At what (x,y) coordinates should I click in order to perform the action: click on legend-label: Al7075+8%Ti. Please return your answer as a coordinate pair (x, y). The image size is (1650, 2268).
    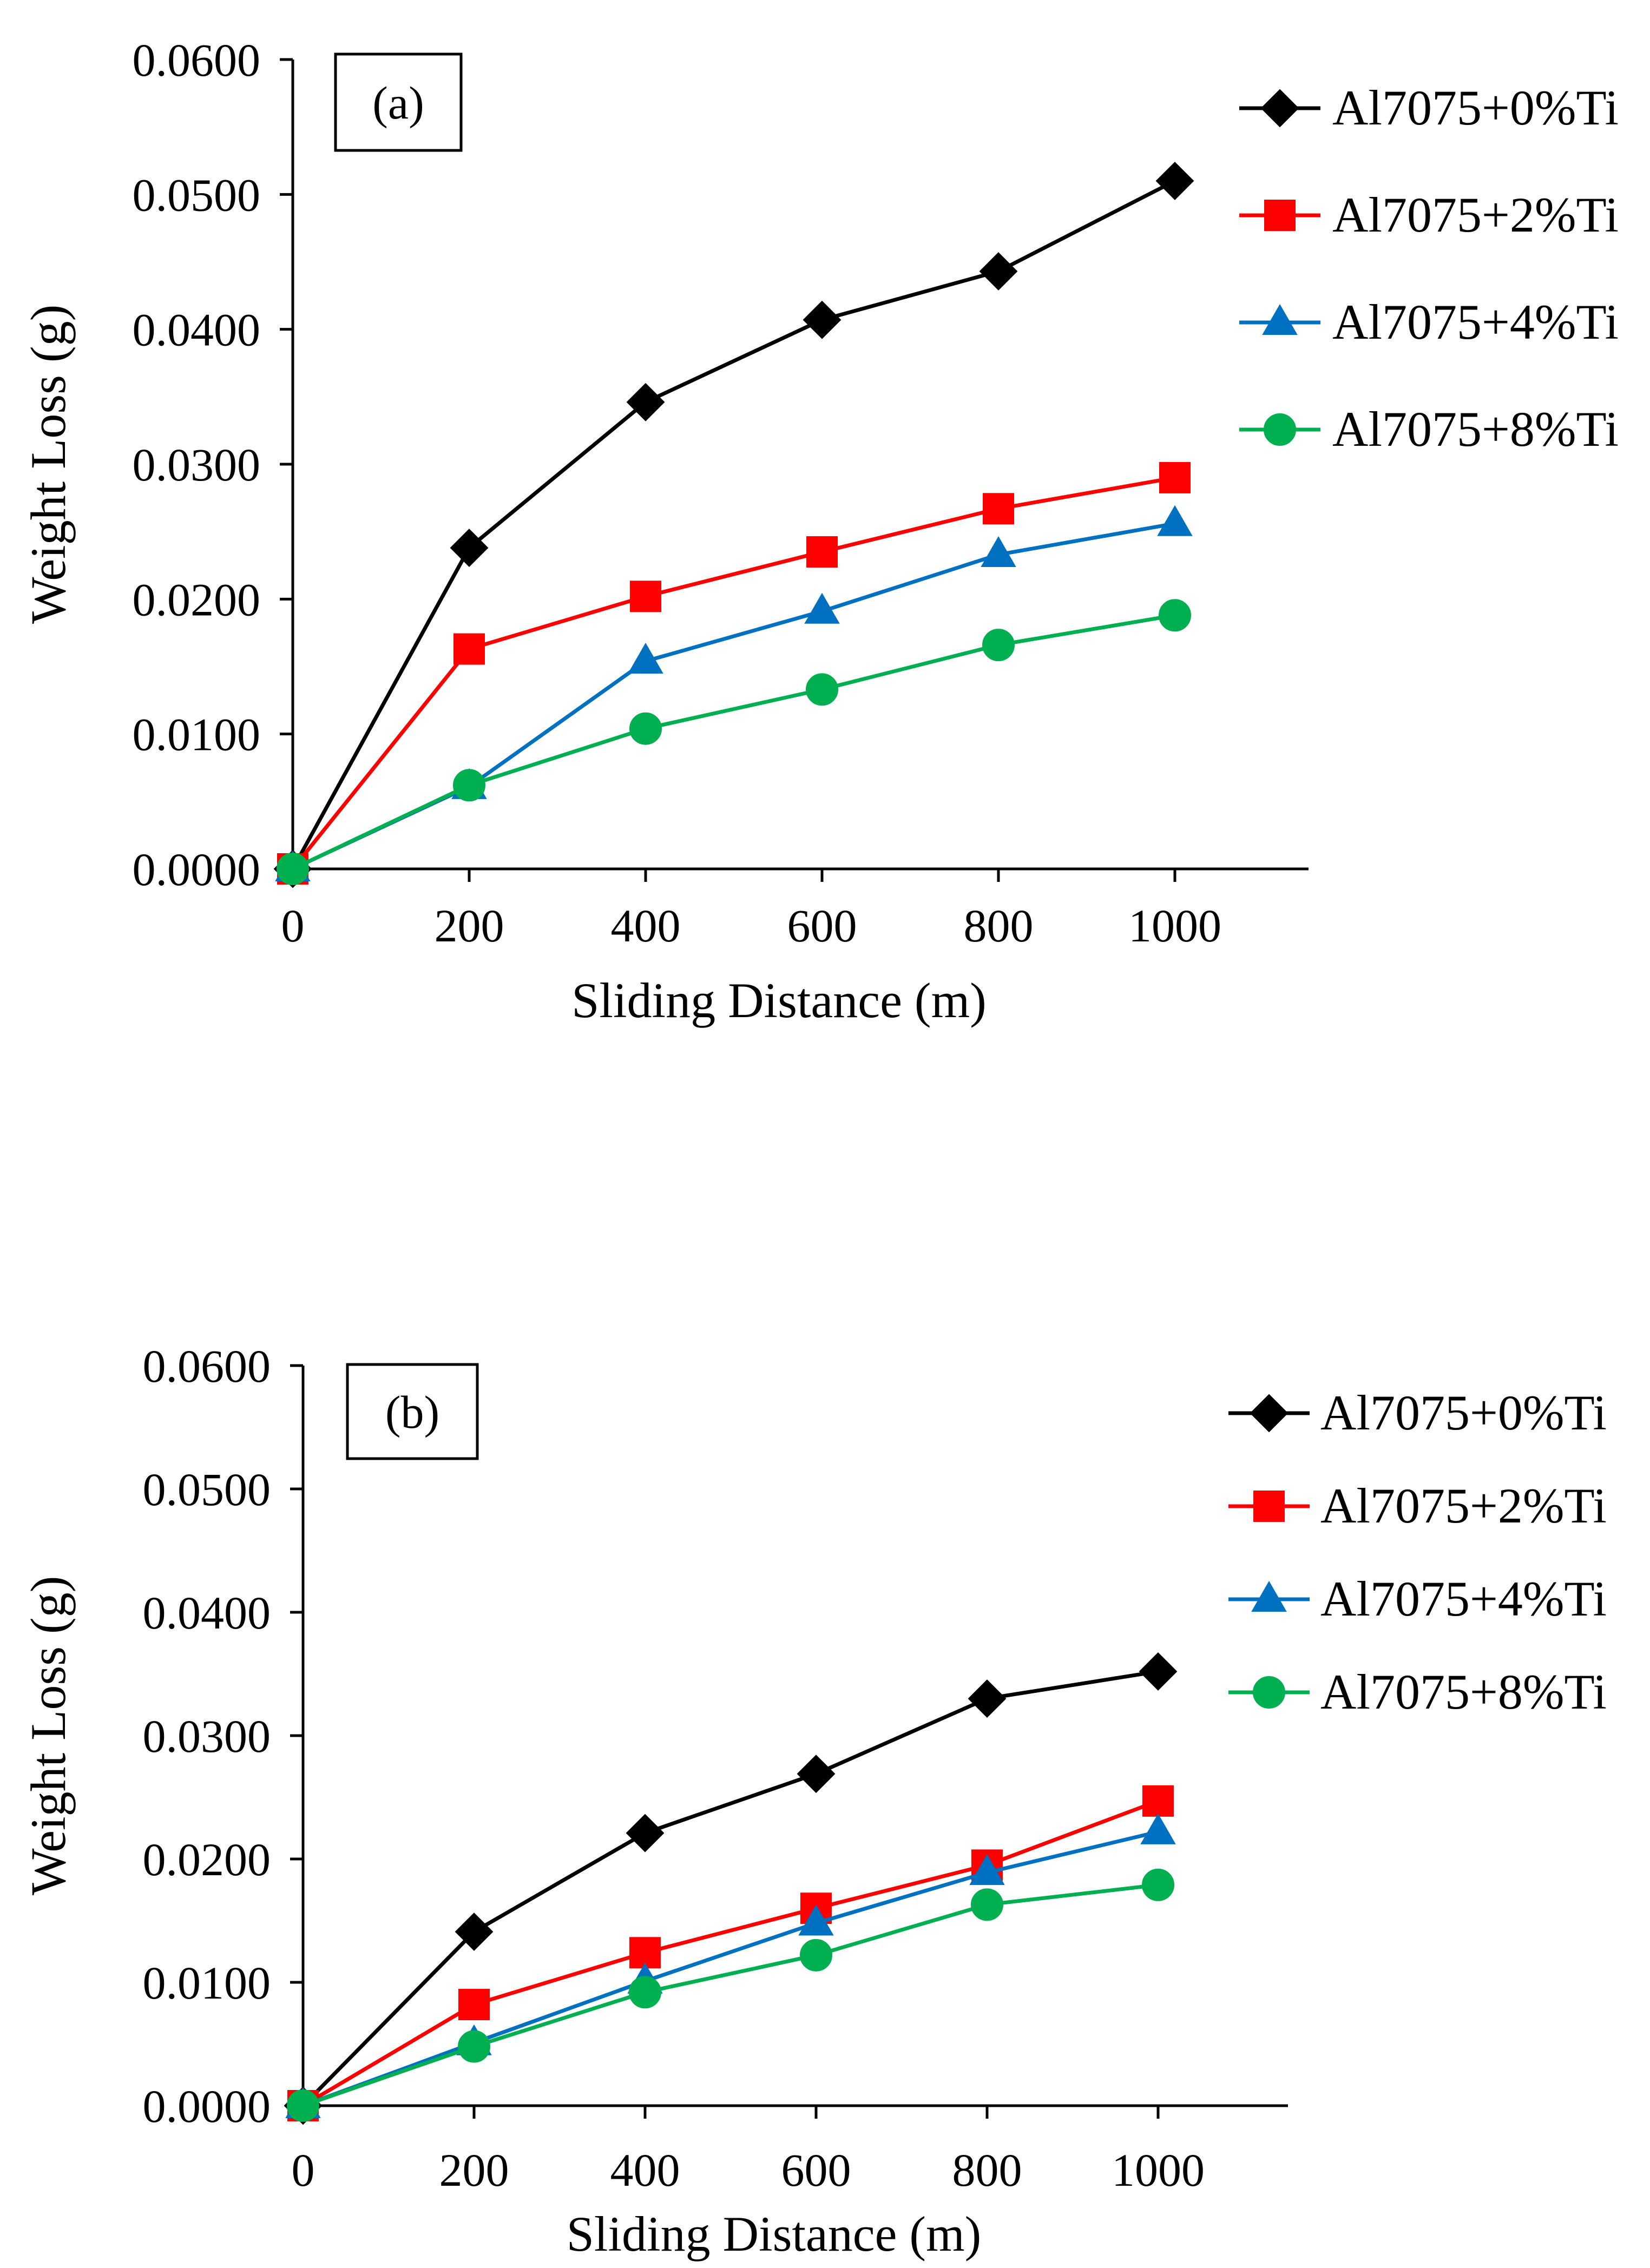
    Looking at the image, I should click on (1463, 1691).